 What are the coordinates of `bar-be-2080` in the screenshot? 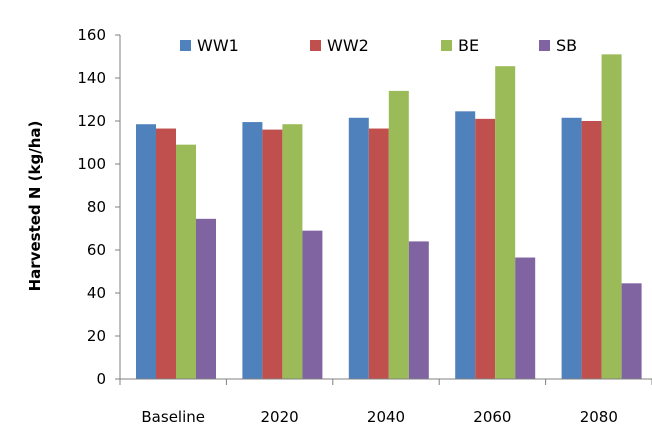 It's located at (611, 216).